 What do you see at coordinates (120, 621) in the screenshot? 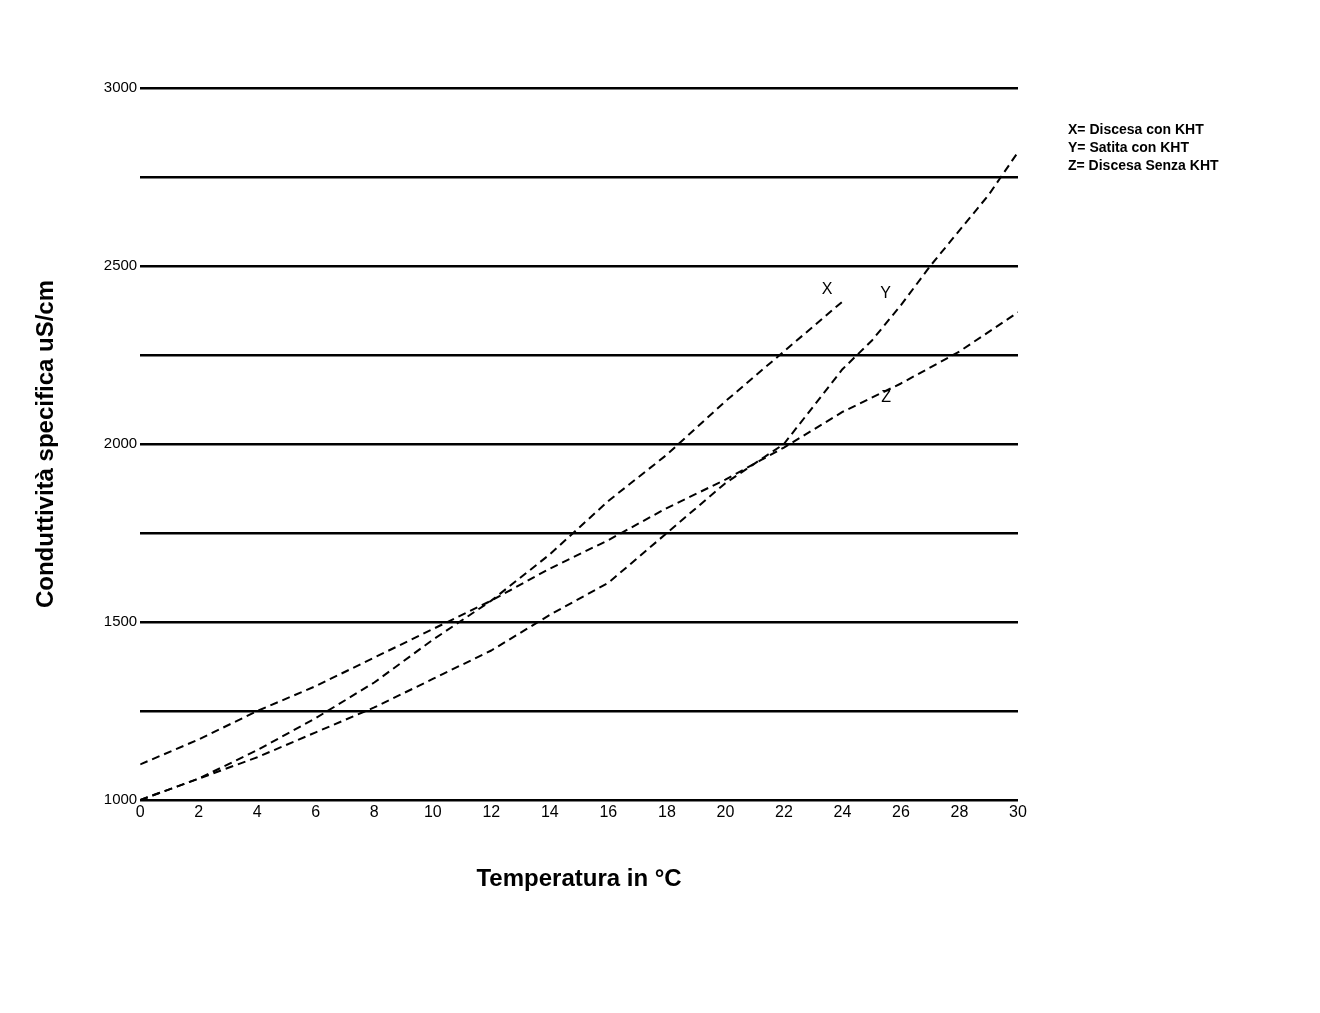
I see `y-tick-label: 1500` at bounding box center [120, 621].